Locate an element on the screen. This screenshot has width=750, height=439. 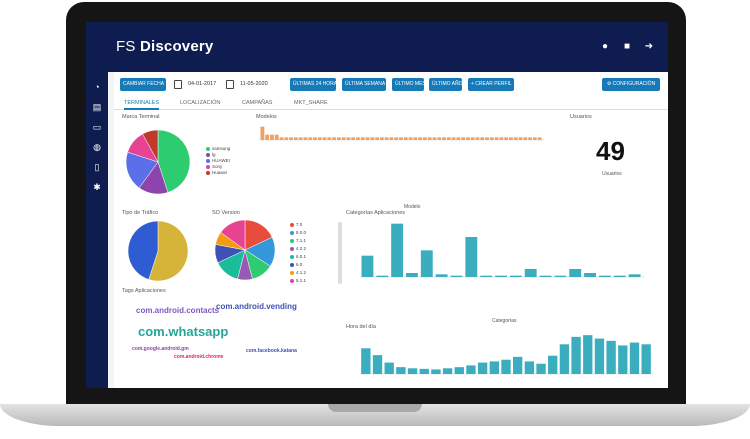
os-legend-label: 7.1.1 is located at coordinates (301, 240).